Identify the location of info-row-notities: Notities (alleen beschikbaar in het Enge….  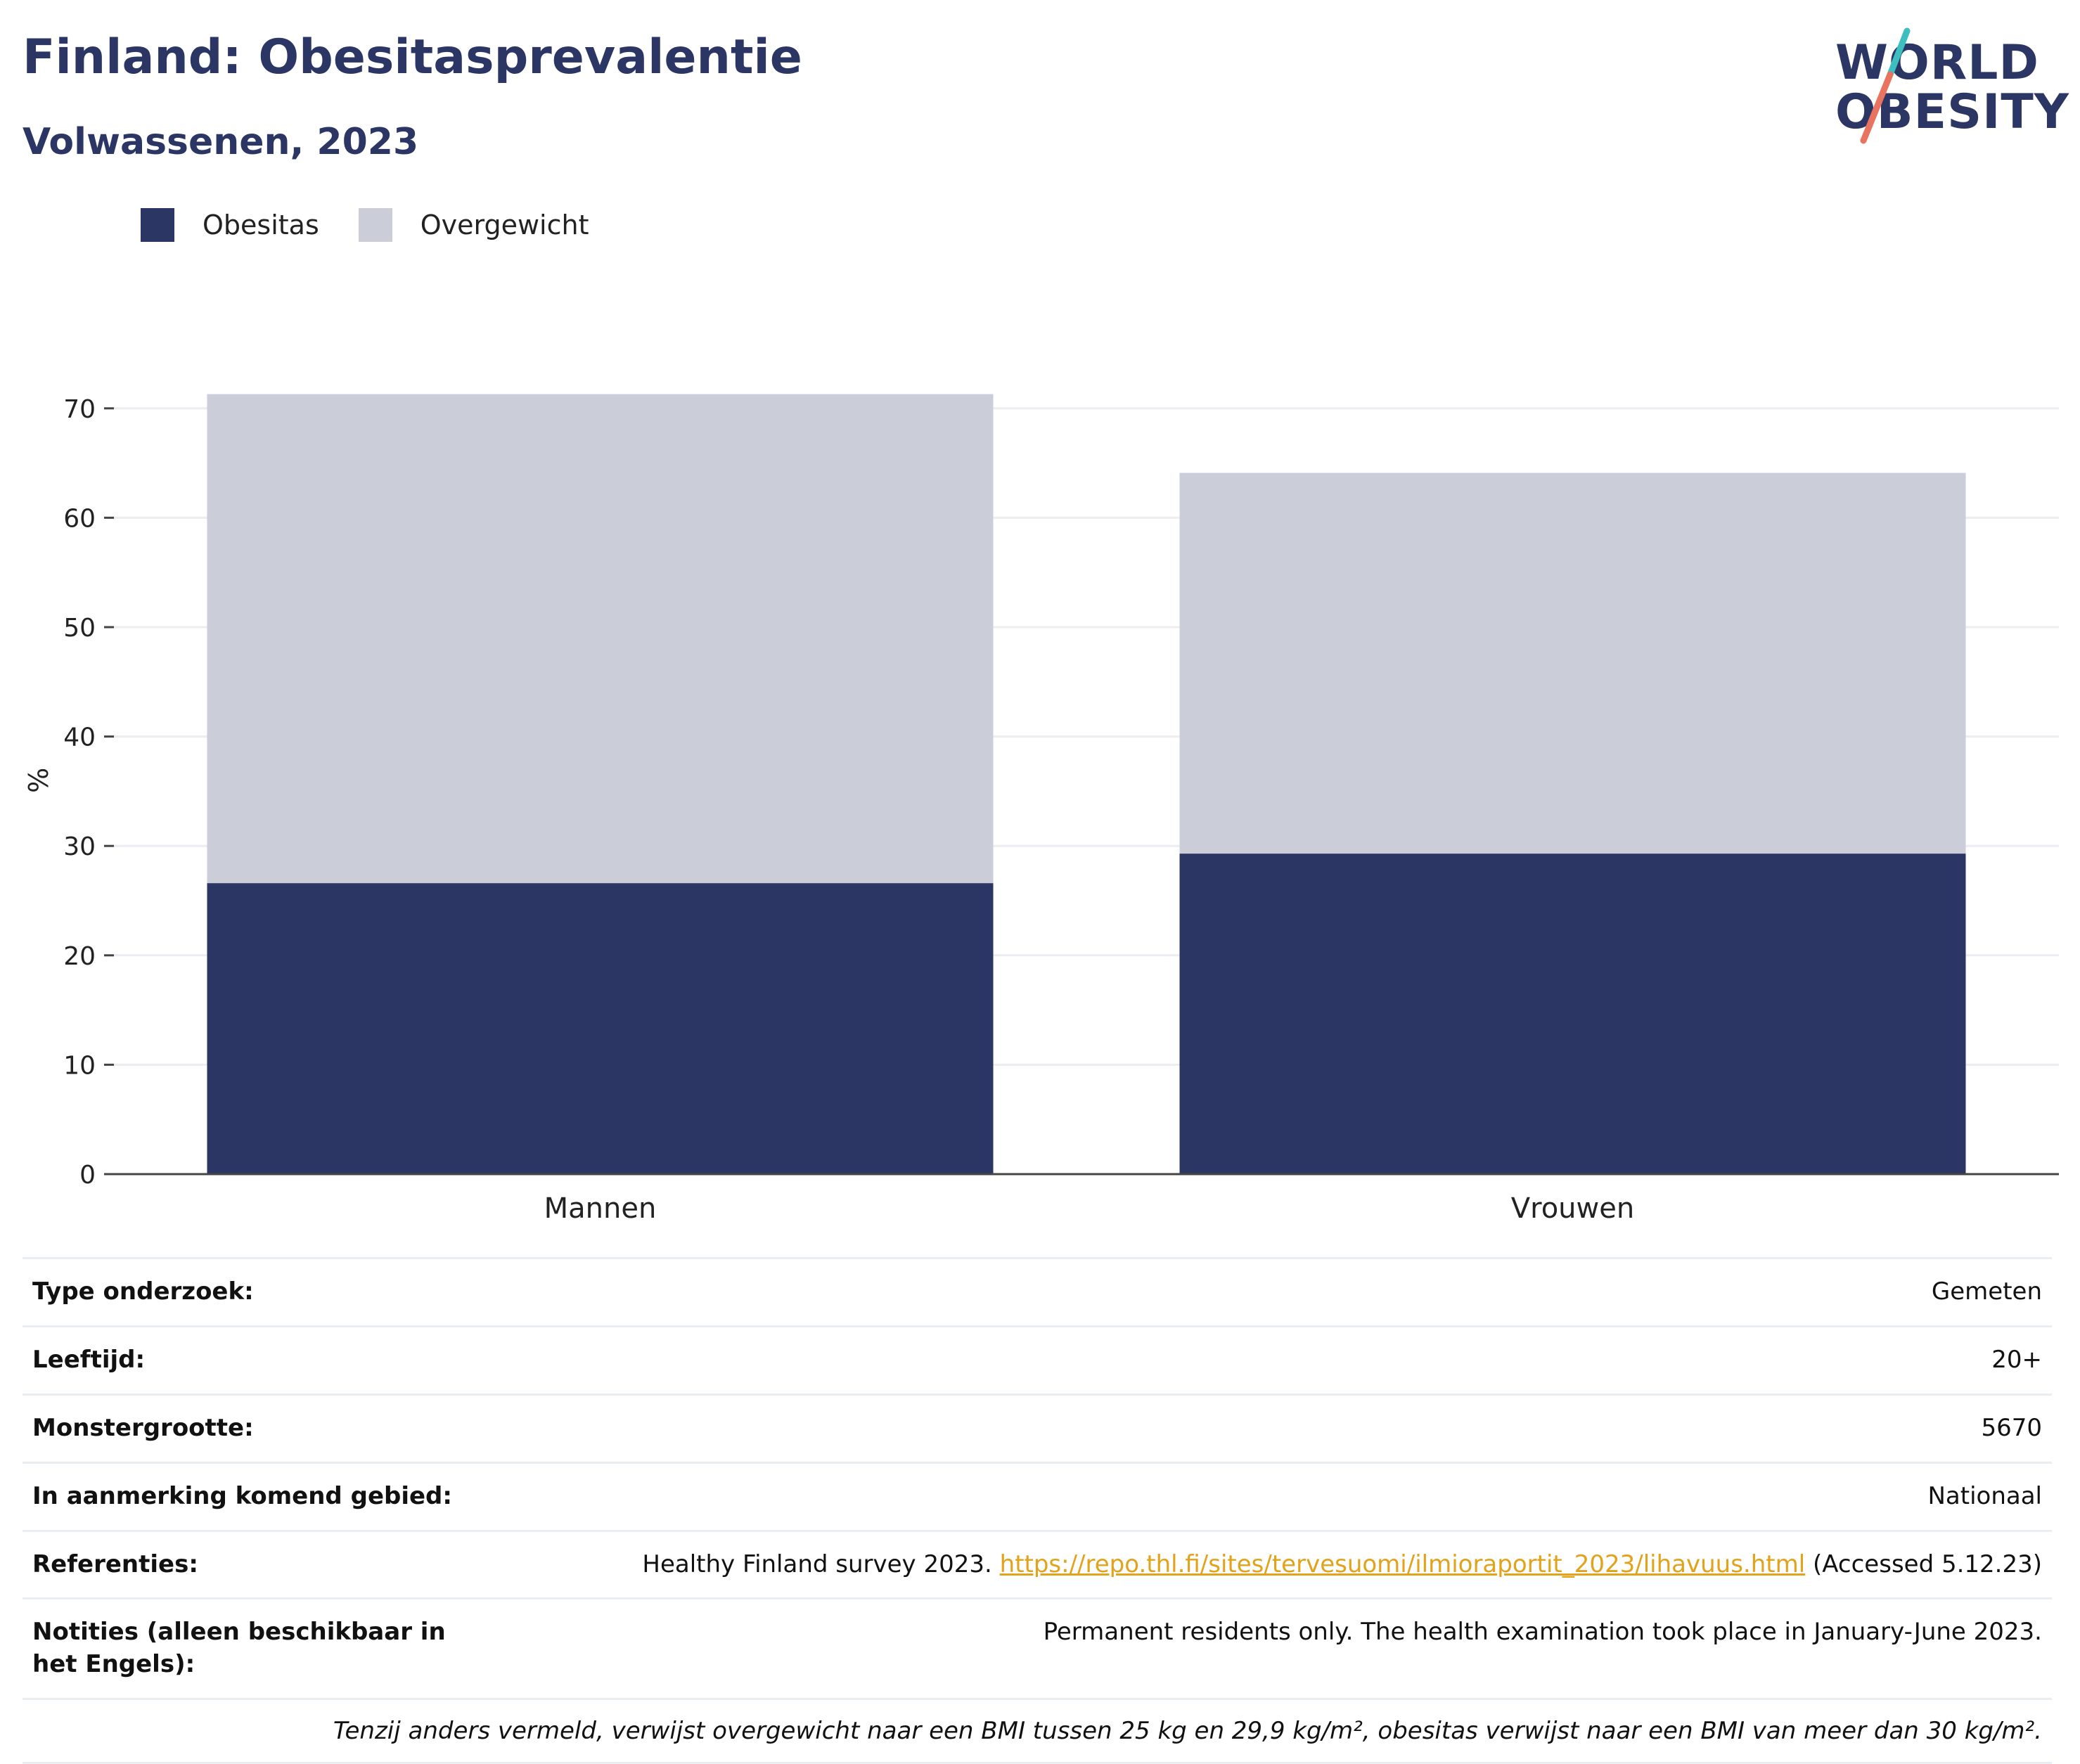
(1037, 1647).